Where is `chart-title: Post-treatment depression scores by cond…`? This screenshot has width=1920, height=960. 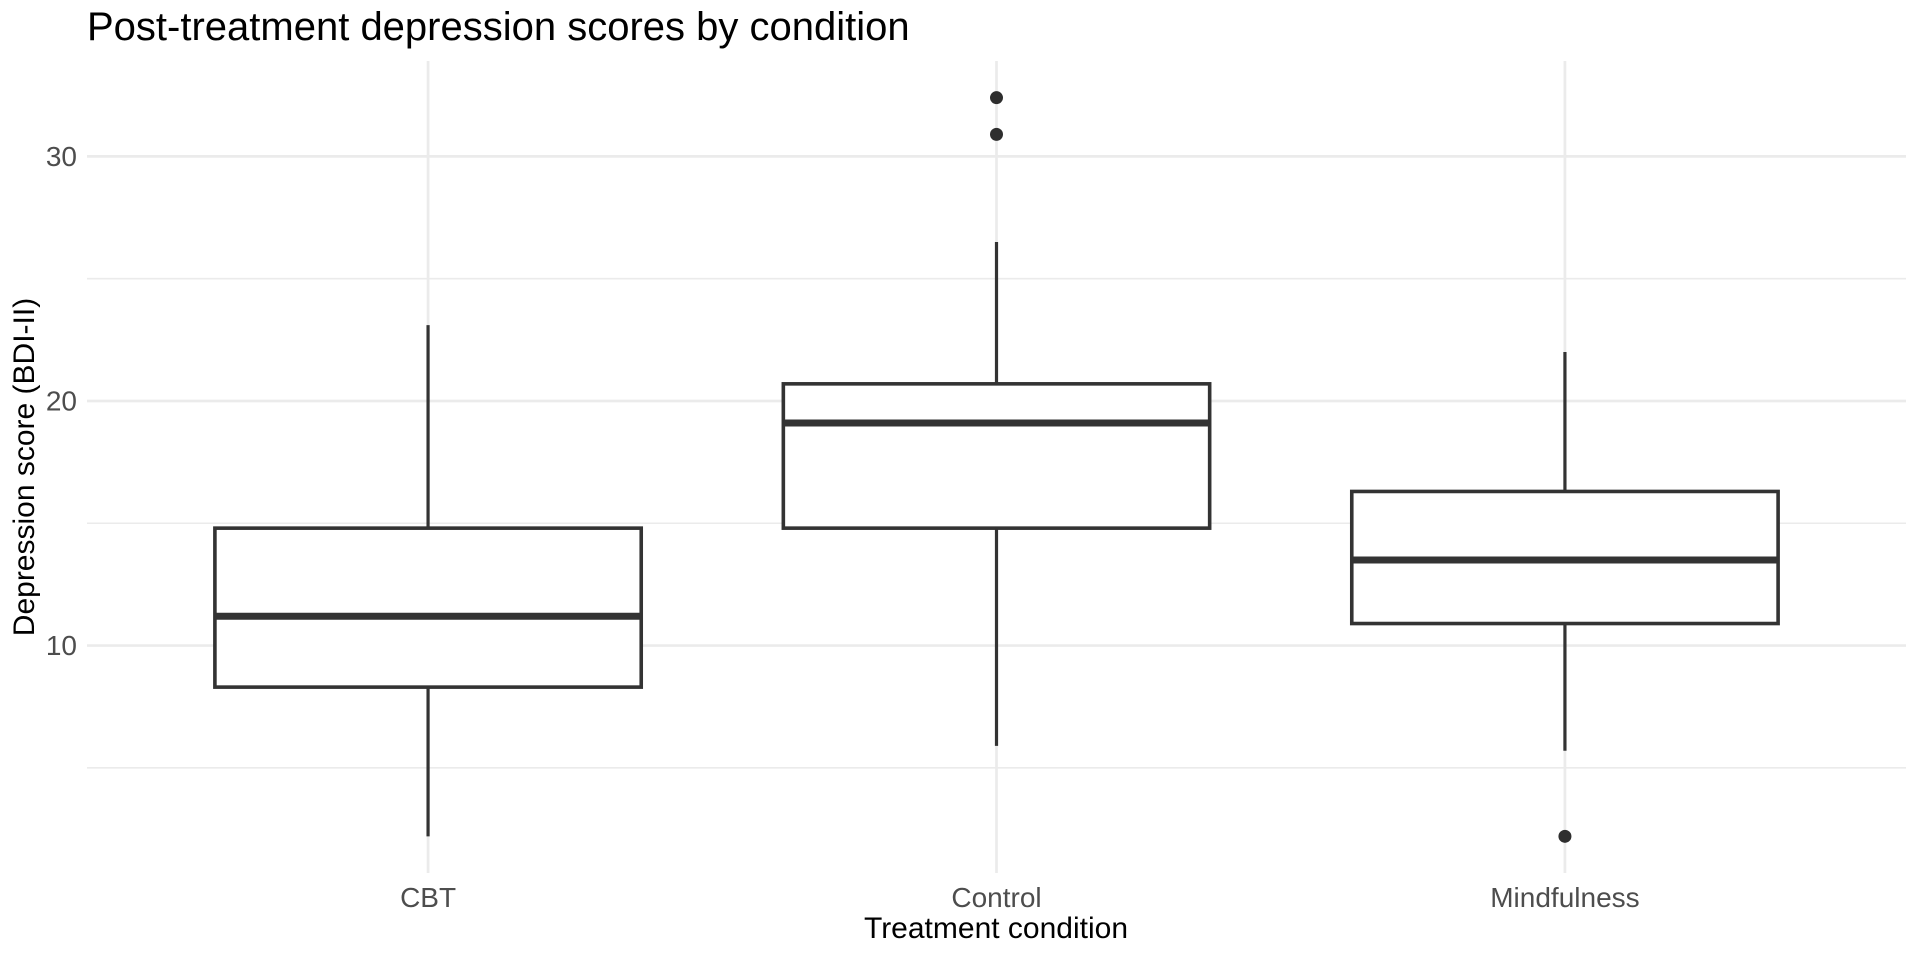
chart-title: Post-treatment depression scores by cond… is located at coordinates (498, 27).